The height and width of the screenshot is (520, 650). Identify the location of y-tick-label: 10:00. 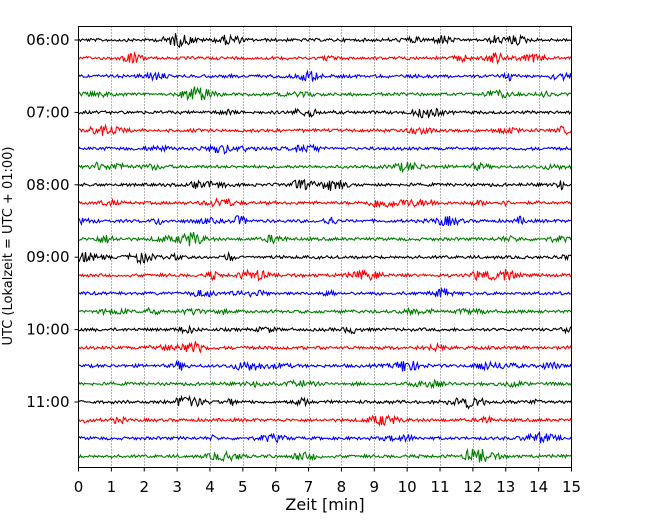
(47, 330).